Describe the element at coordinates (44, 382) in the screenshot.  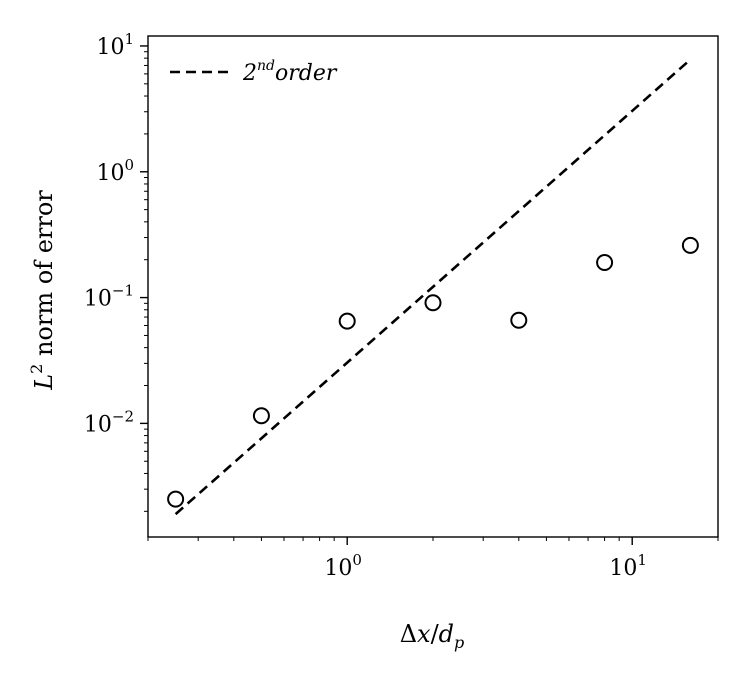
I see `y-axis-label-L: L` at that location.